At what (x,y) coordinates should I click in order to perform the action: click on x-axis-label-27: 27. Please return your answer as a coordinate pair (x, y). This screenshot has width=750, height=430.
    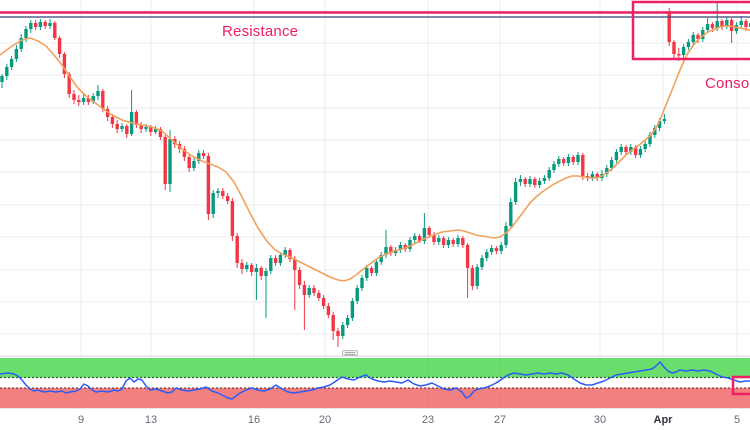
    Looking at the image, I should click on (500, 420).